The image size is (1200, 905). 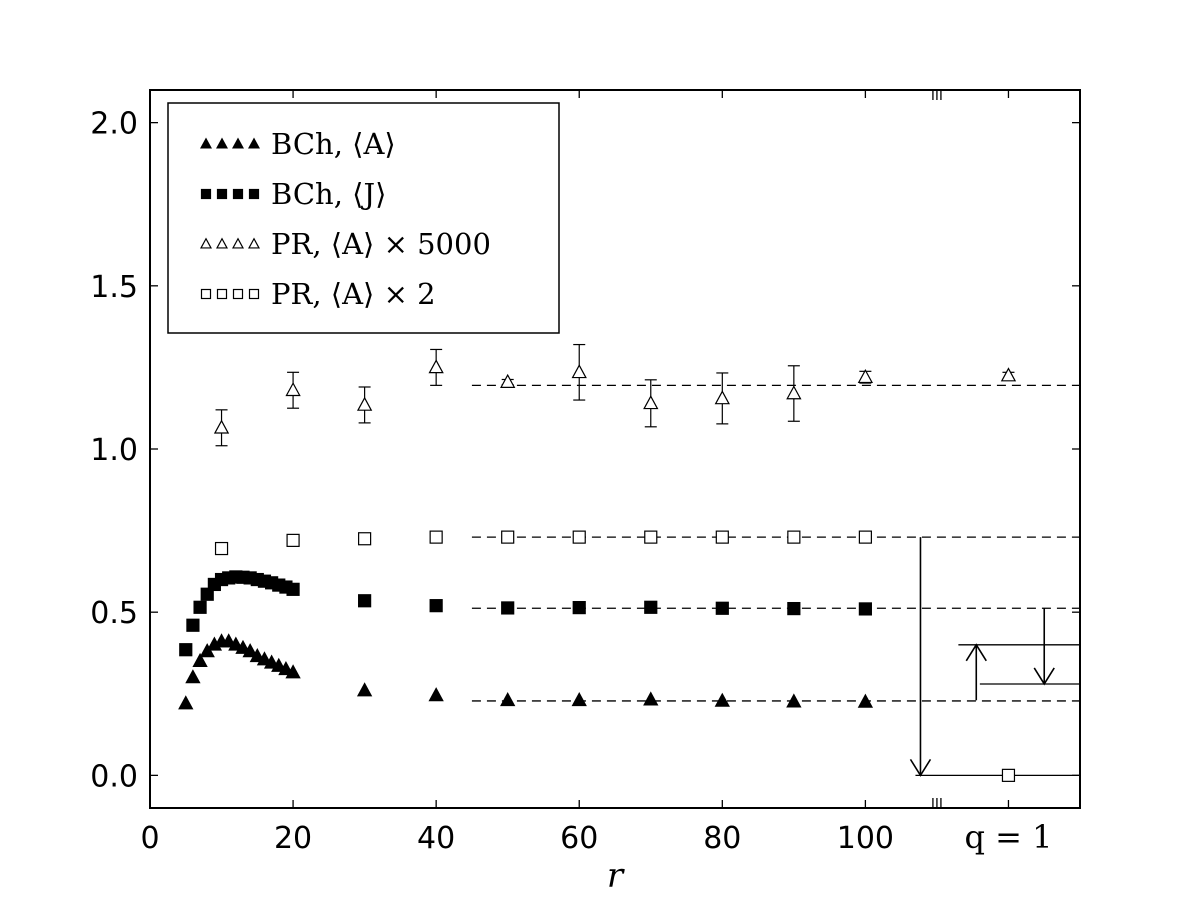 What do you see at coordinates (114, 776) in the screenshot?
I see `y-tick-label: 0.0` at bounding box center [114, 776].